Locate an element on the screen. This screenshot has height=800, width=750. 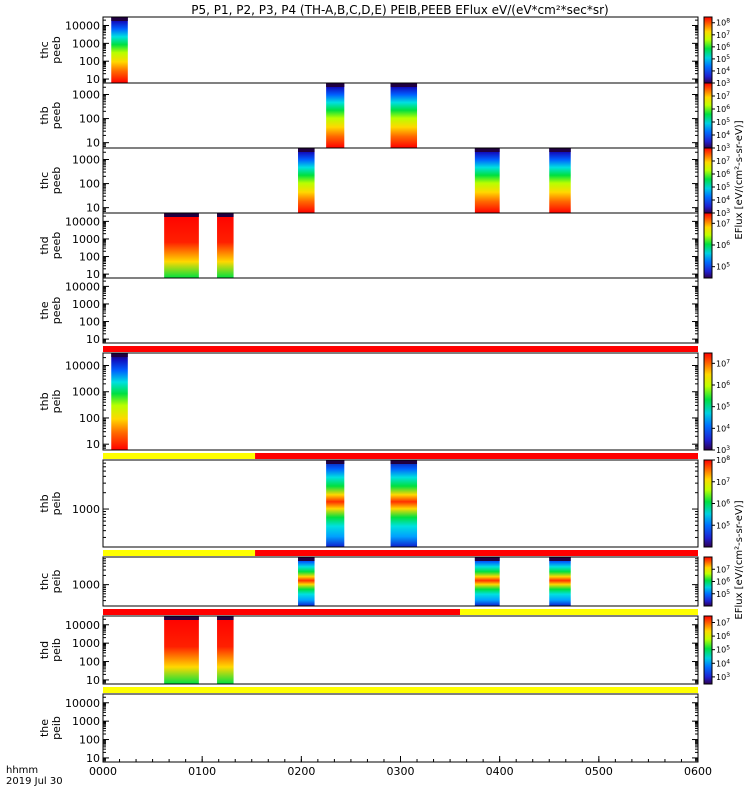
panel-ylabel: thbpeib is located at coordinates (50, 504).